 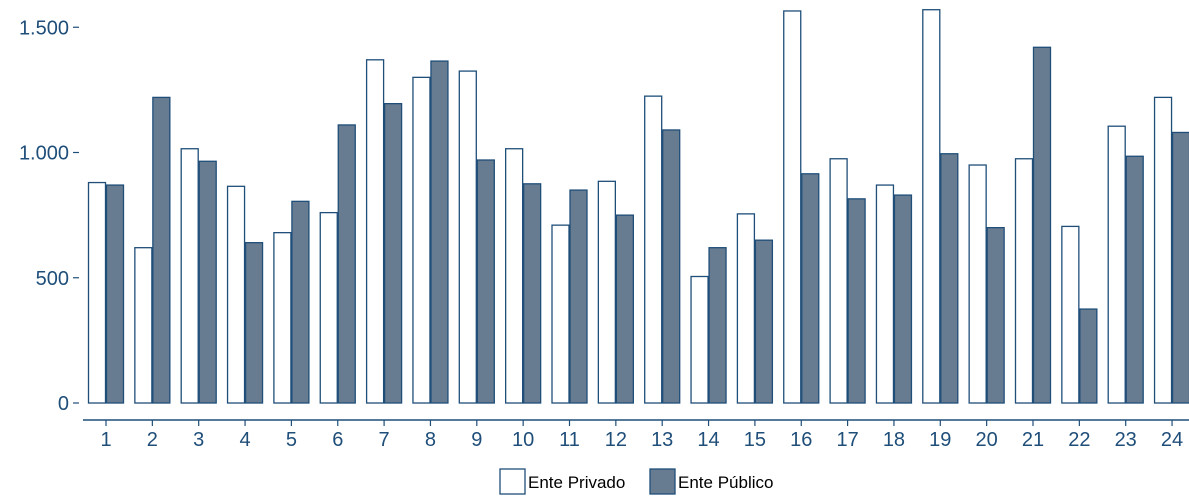 I want to click on y-tick-label: 0, so click(x=63, y=404).